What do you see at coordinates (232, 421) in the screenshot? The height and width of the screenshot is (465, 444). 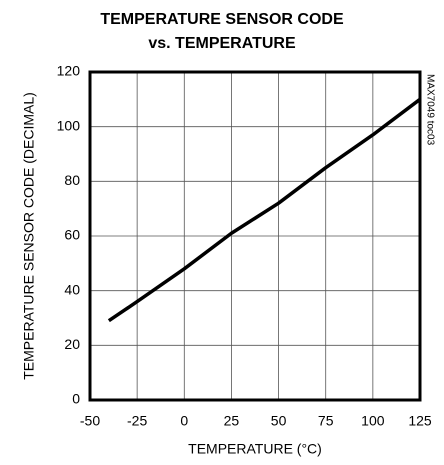 I see `x-tick-label: 25` at bounding box center [232, 421].